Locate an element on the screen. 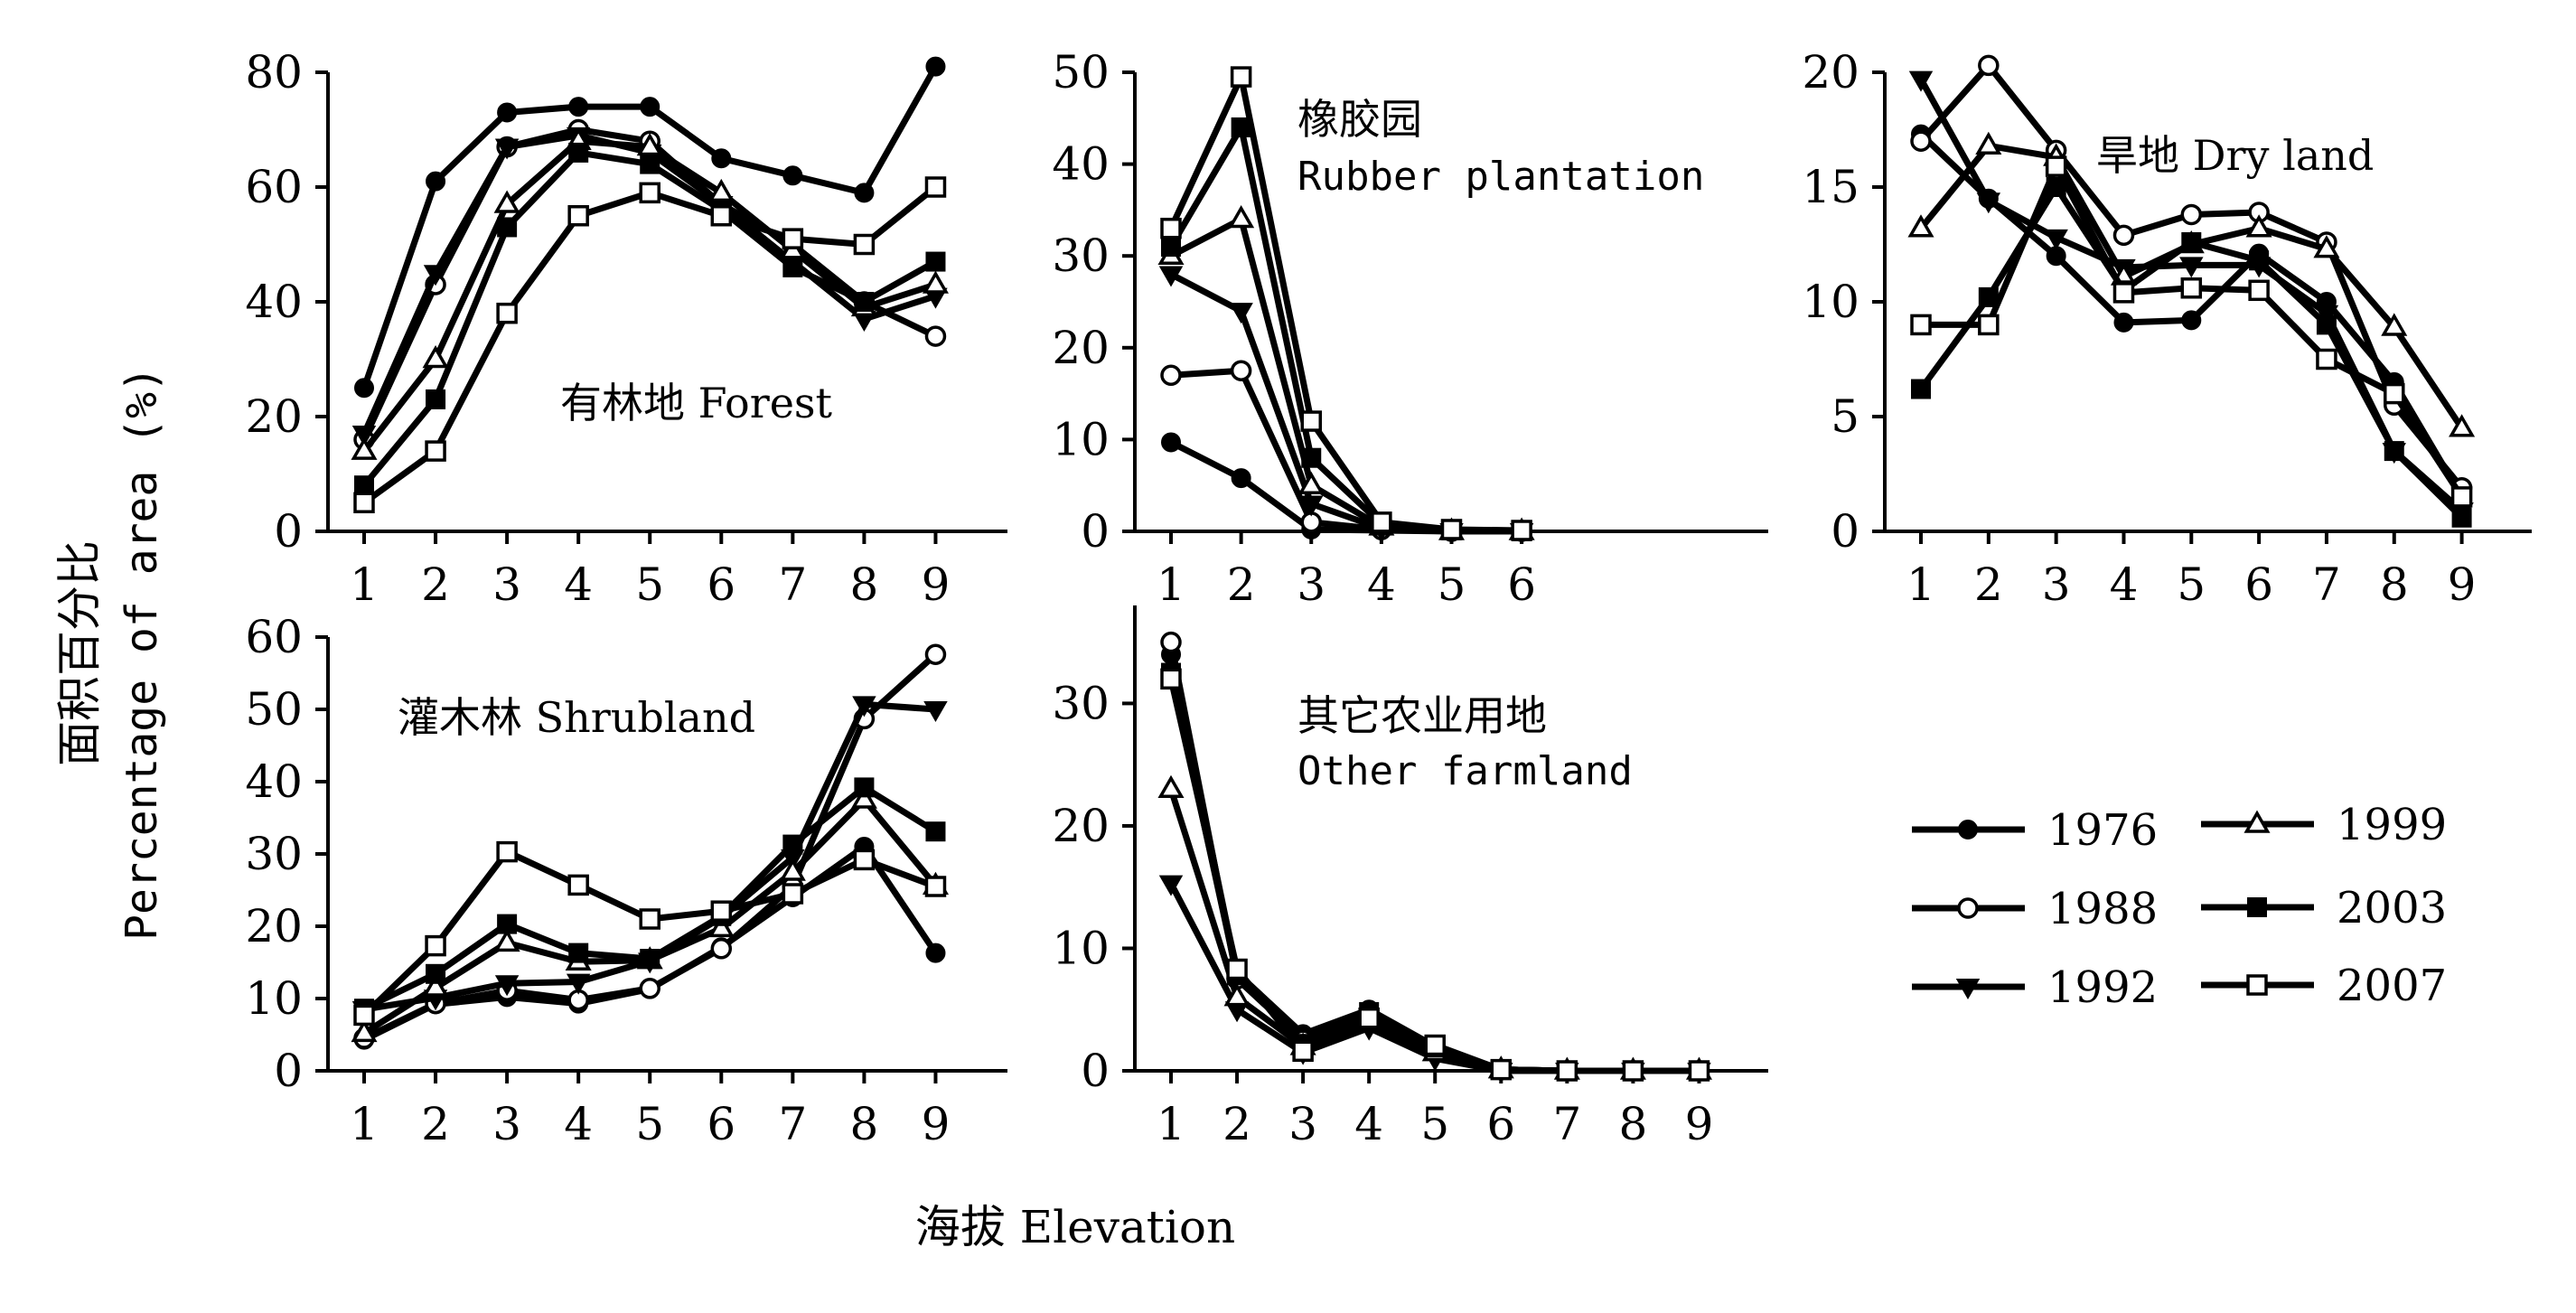  series-1976 is located at coordinates (650, 227).